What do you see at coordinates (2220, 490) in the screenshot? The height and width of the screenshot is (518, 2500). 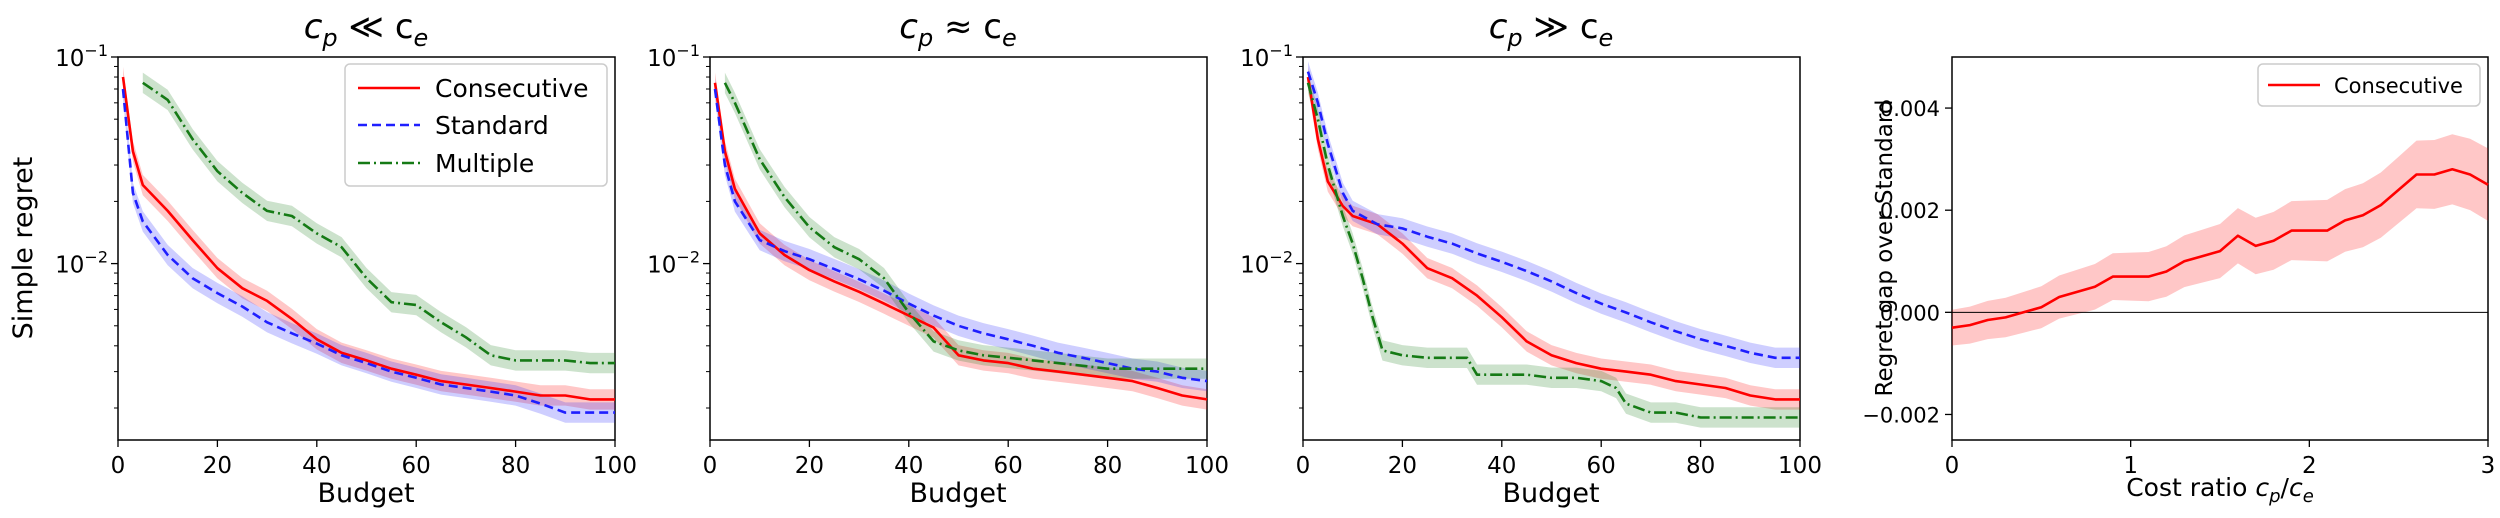 I see `x-axis-label: Cost ratio cp/ce` at bounding box center [2220, 490].